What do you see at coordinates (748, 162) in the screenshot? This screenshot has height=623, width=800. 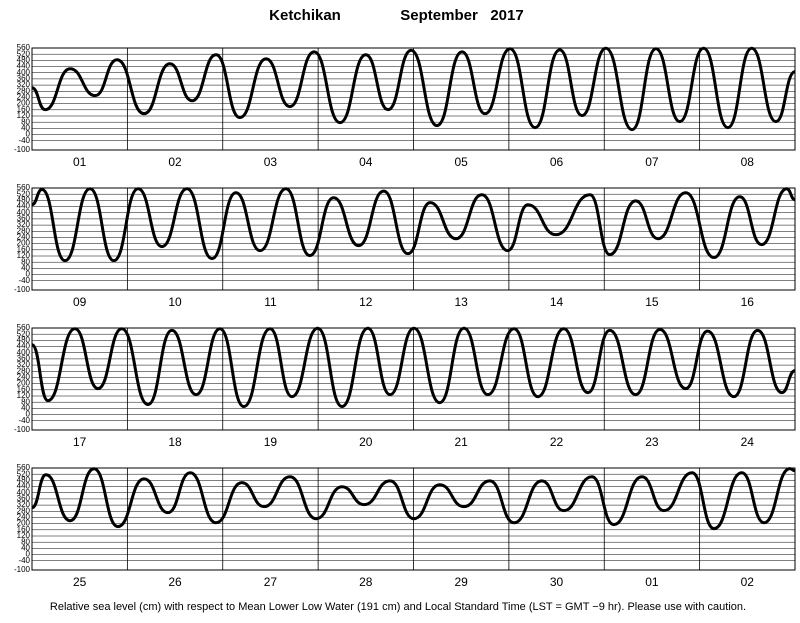 I see `x-tick-label: 08` at bounding box center [748, 162].